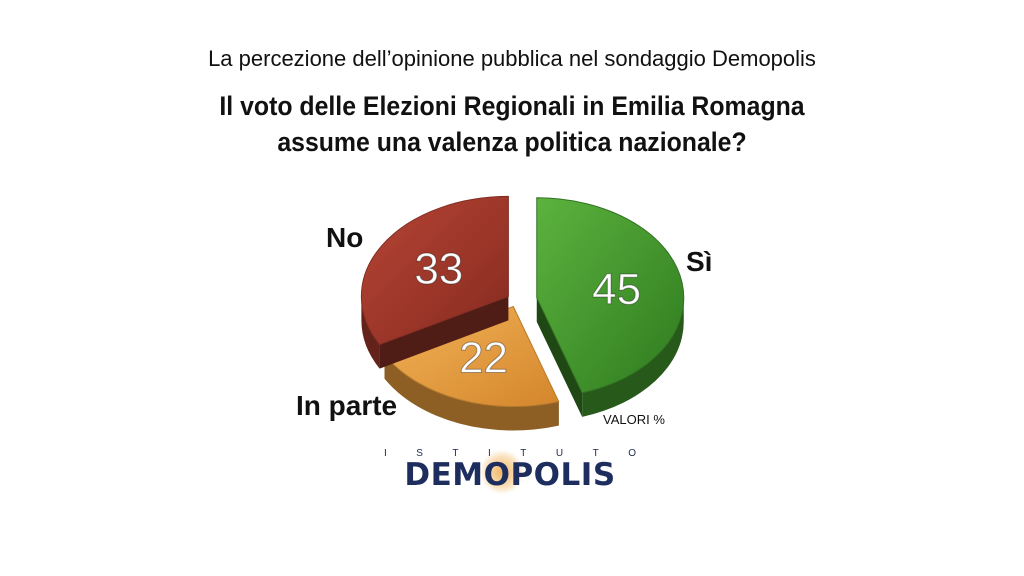  I want to click on pie-value-no: 33, so click(438, 268).